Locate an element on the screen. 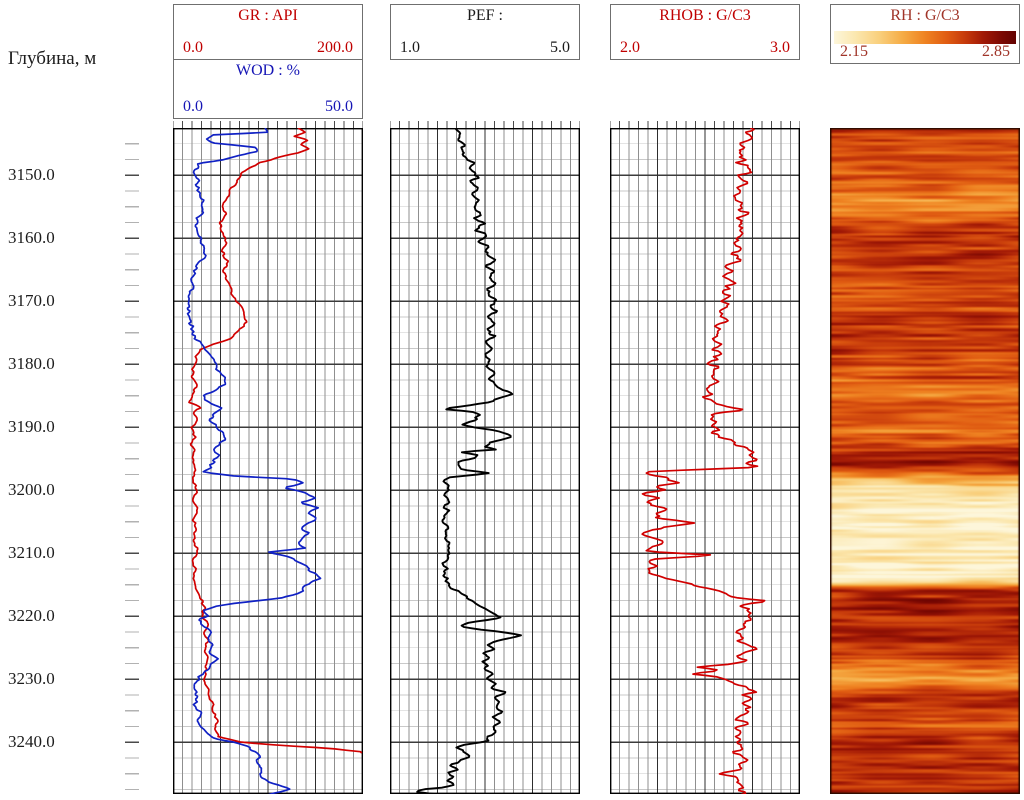  depth-axis-title: Глубина, м is located at coordinates (52, 58).